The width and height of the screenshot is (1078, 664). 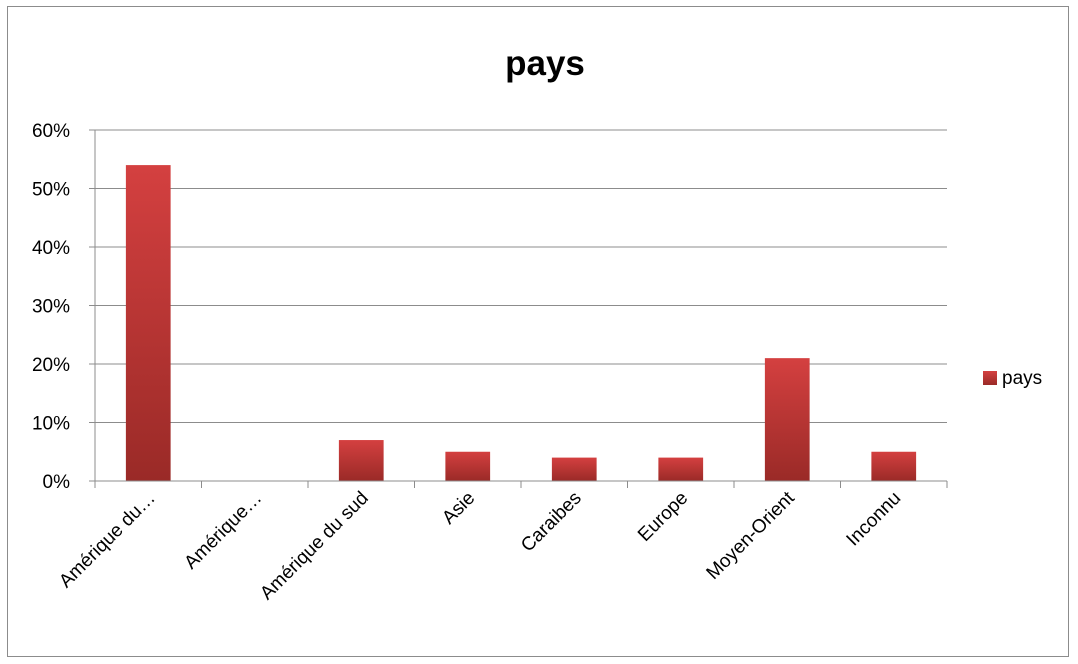 What do you see at coordinates (51, 424) in the screenshot?
I see `y-tick-label: 10%` at bounding box center [51, 424].